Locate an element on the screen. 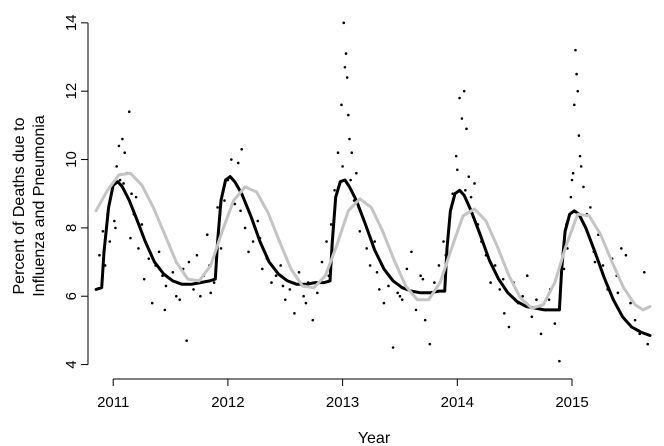 Image resolution: width=664 pixels, height=446 pixels. x-tick-label: 2015 is located at coordinates (571, 402).